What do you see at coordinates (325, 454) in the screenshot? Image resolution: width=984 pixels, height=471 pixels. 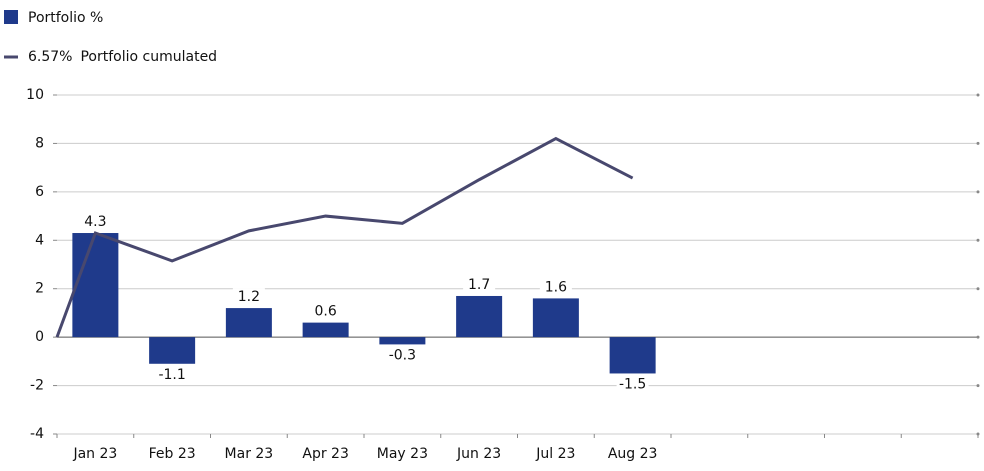 I see `x-tick-label: Apr 23` at bounding box center [325, 454].